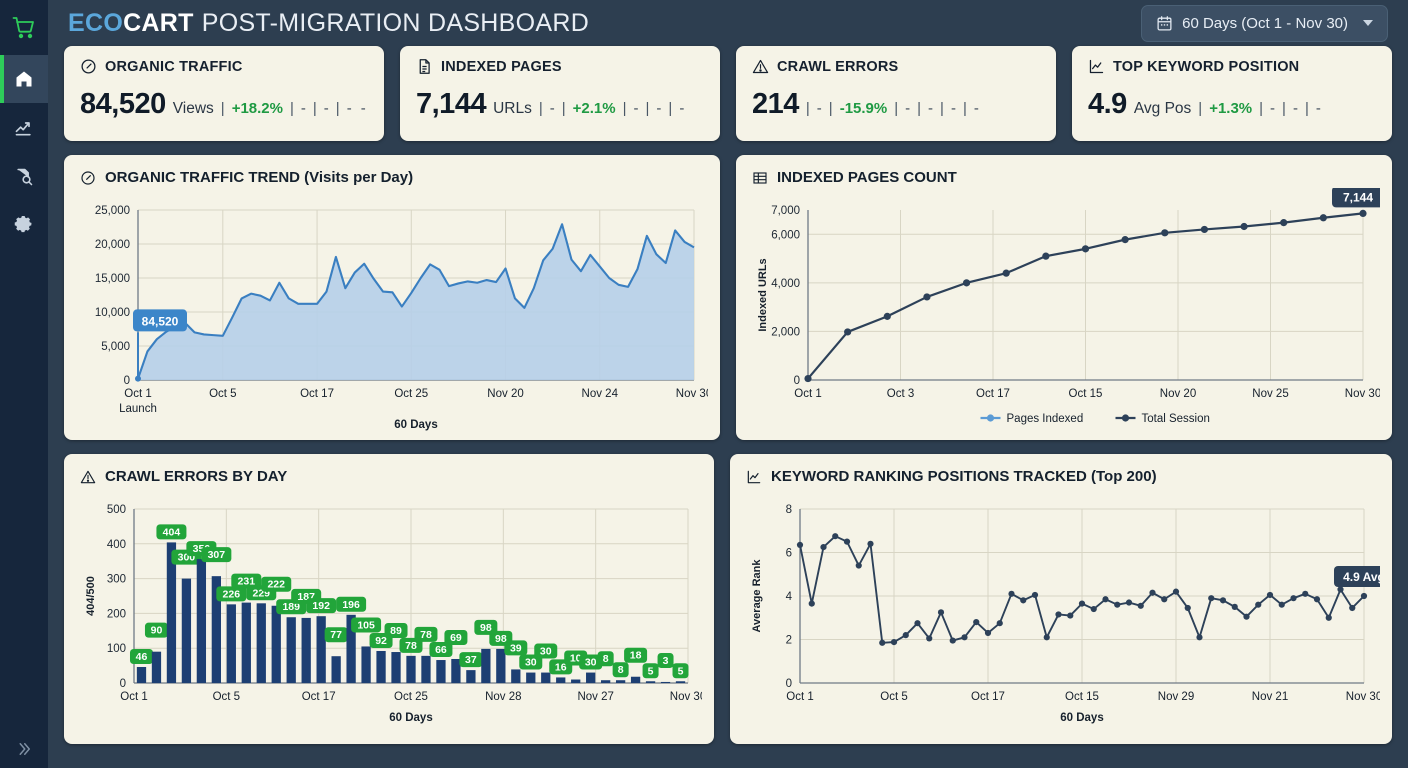  What do you see at coordinates (24, 177) in the screenshot?
I see `sidebar-item-site-audit` at bounding box center [24, 177].